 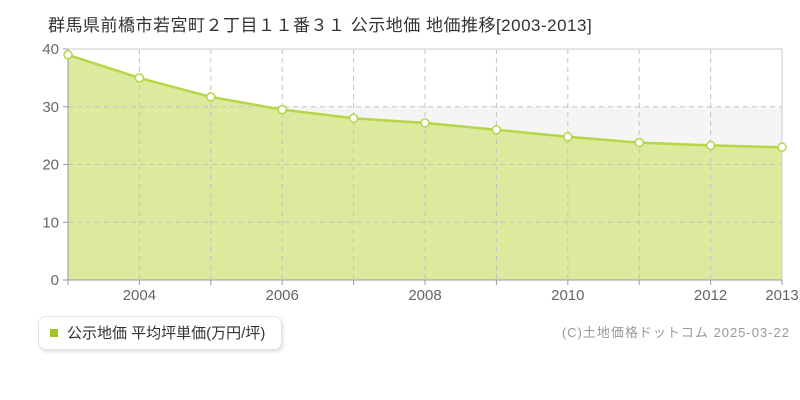 What do you see at coordinates (50, 49) in the screenshot?
I see `y-tick-label: 40` at bounding box center [50, 49].